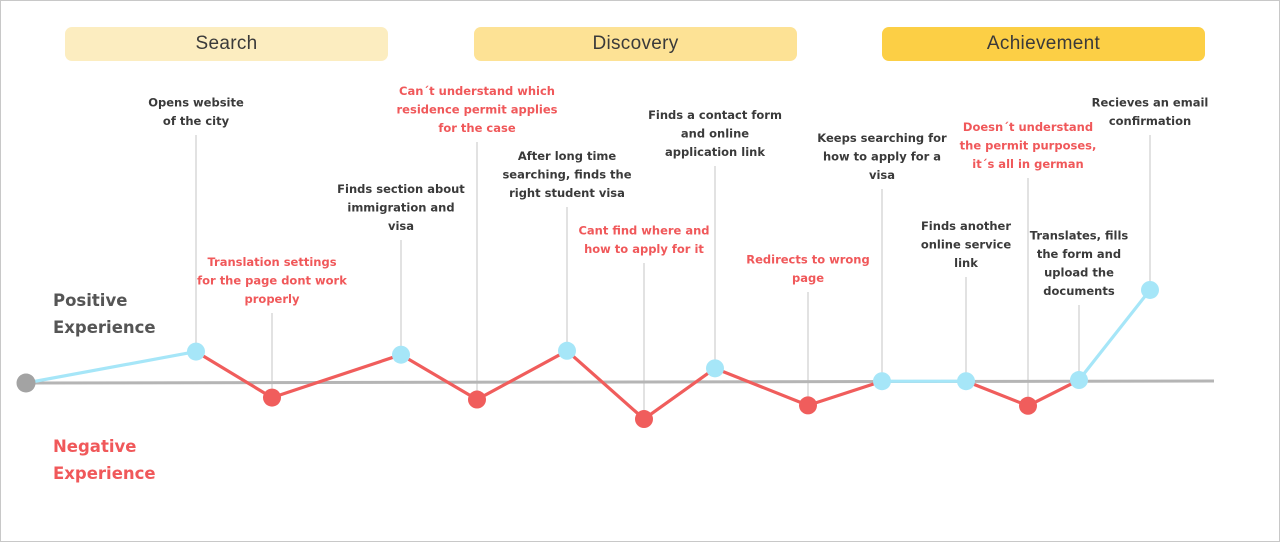  What do you see at coordinates (715, 152) in the screenshot?
I see `note-line: application link` at bounding box center [715, 152].